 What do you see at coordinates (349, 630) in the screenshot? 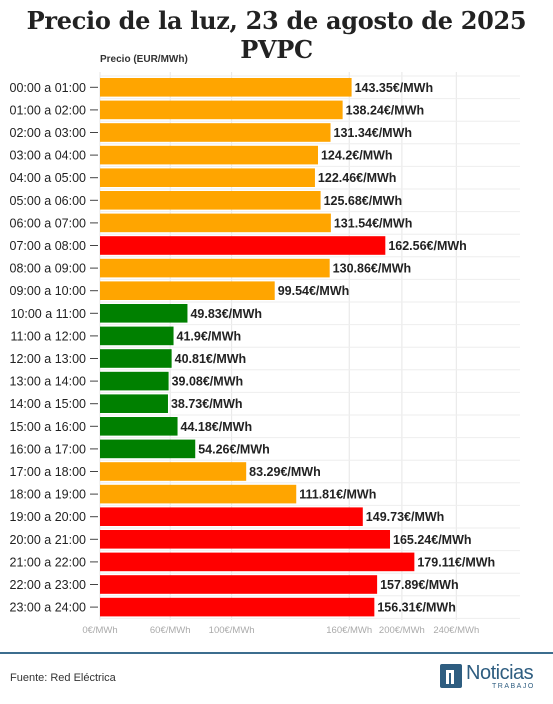
I see `x-tick-label: 160€/MWh` at bounding box center [349, 630].